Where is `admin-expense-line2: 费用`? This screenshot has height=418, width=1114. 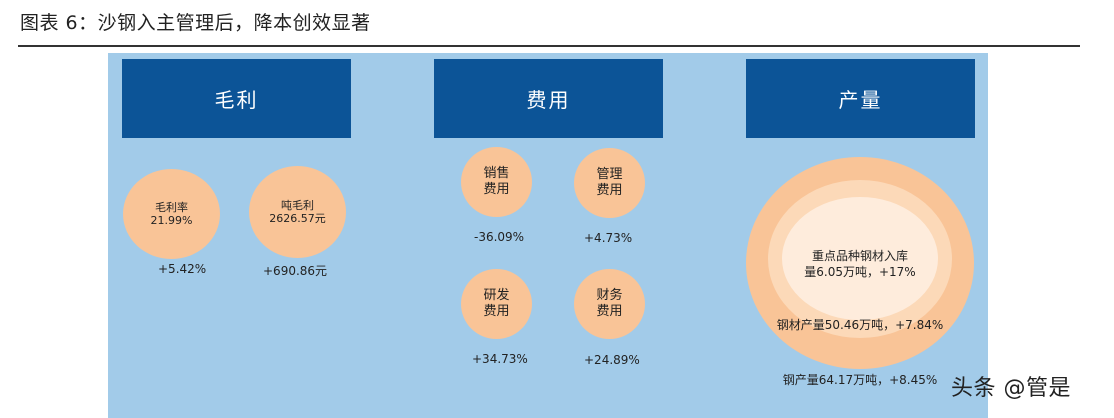
admin-expense-line2: 费用 is located at coordinates (609, 190).